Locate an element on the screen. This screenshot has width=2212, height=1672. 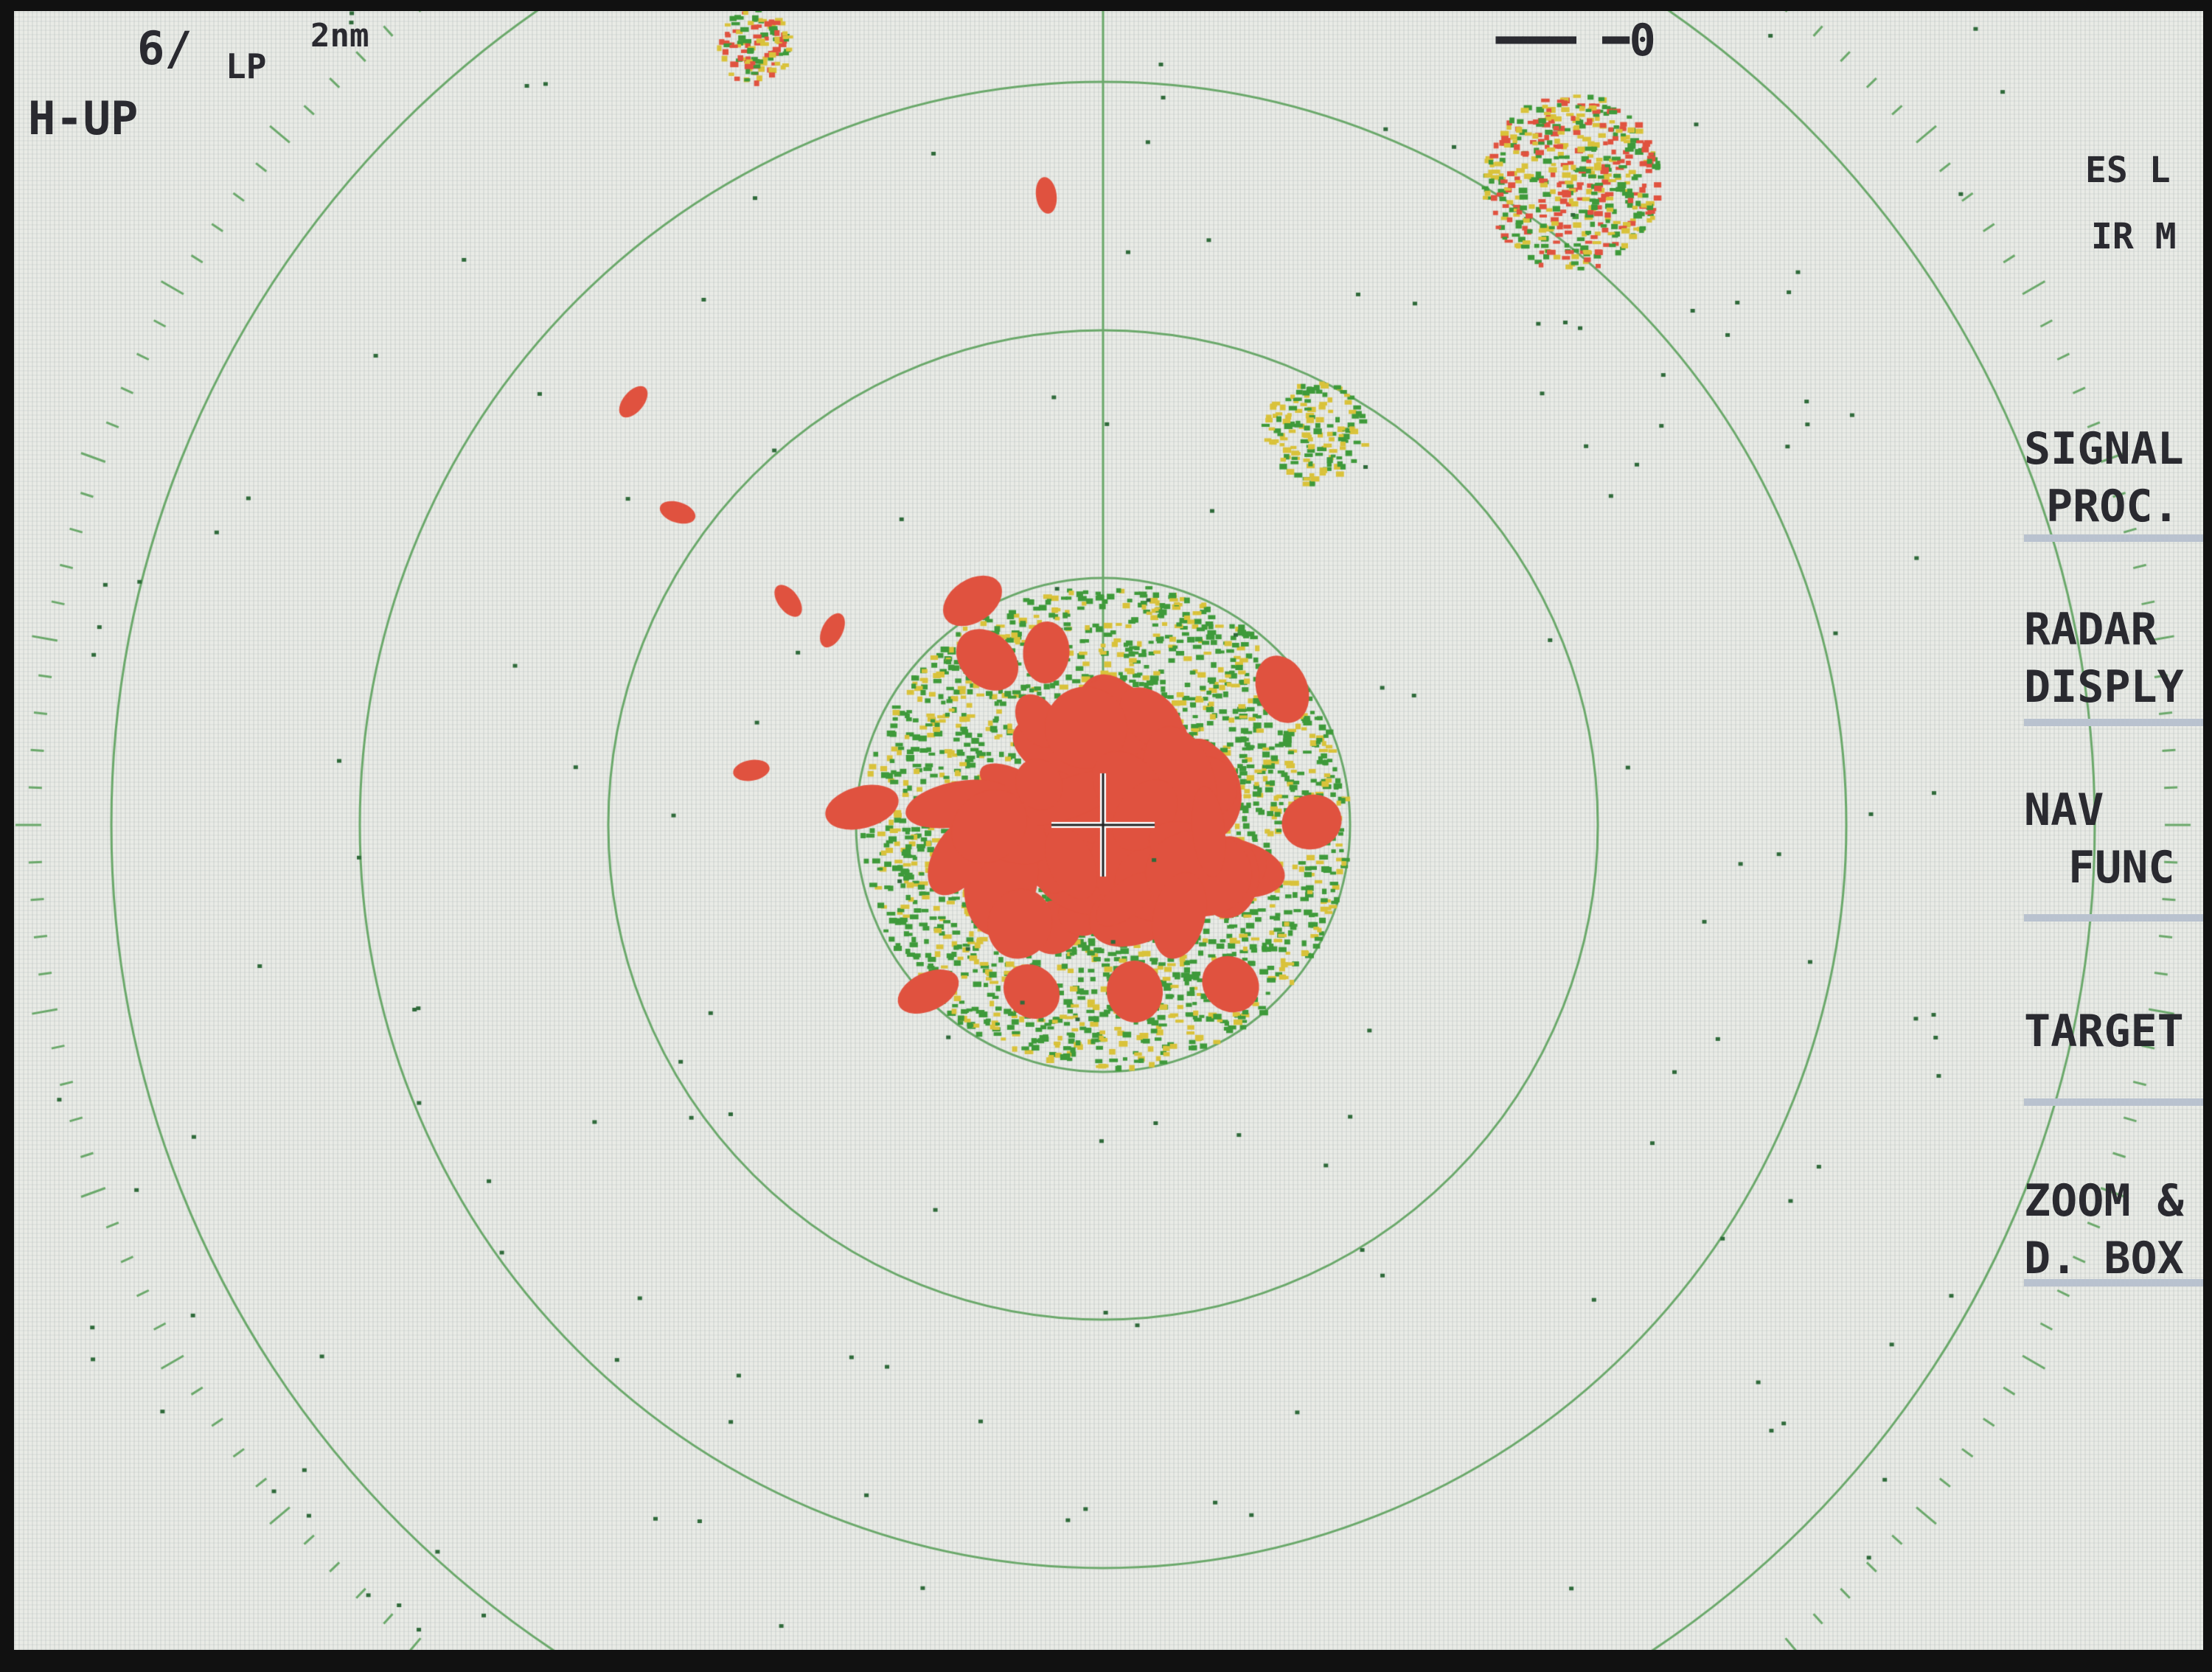
menu-target: TARGET is located at coordinates (2113, 1017).